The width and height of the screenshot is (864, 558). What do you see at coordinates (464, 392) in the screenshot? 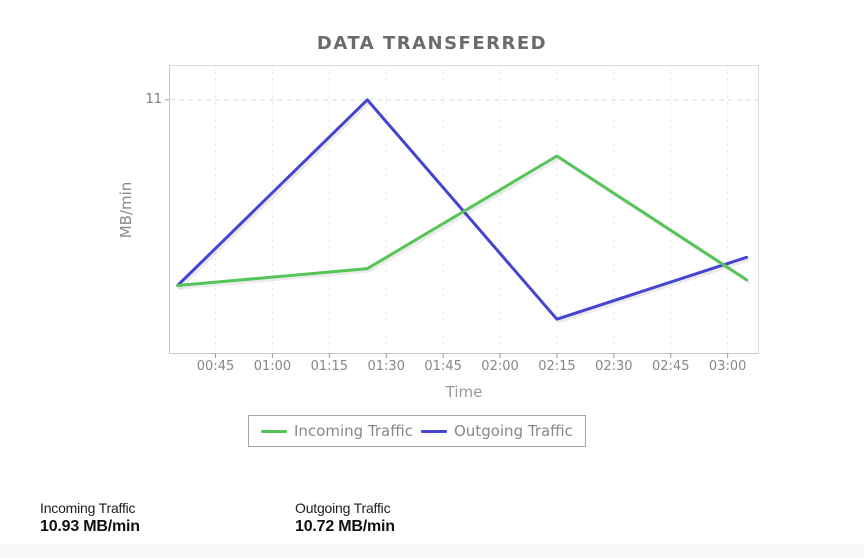
I see `x-axis-title: Time` at bounding box center [464, 392].